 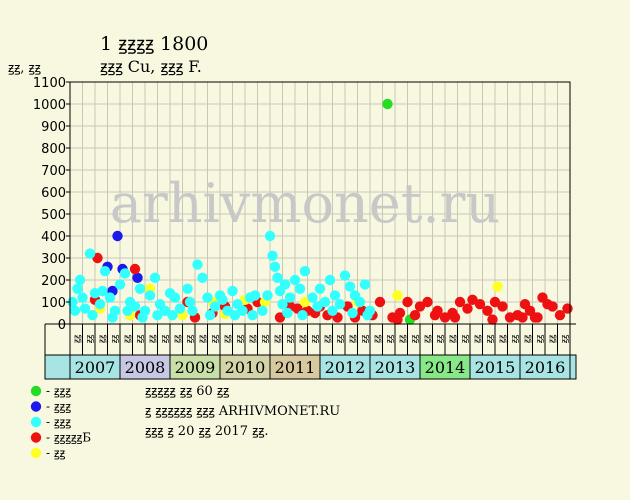 I want to click on y-tick-label: 700, so click(x=53, y=171).